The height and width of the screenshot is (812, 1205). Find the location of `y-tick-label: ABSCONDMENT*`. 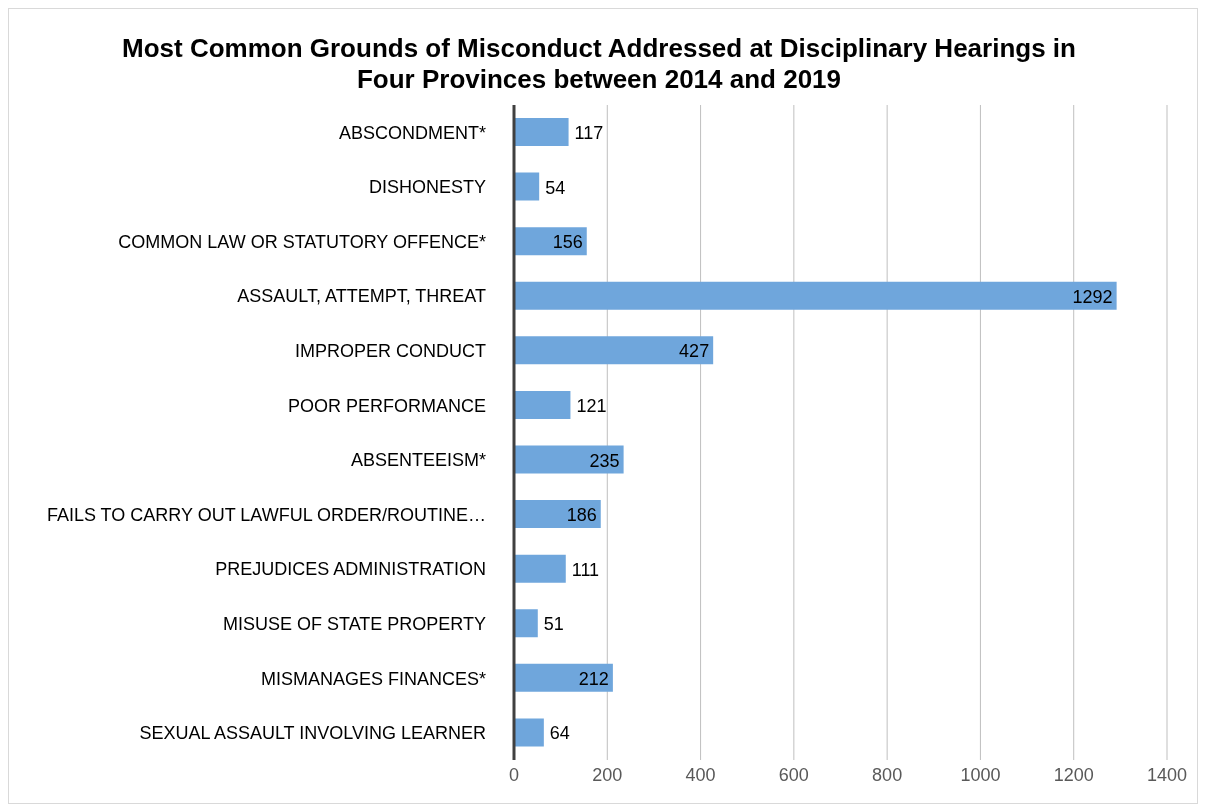

y-tick-label: ABSCONDMENT* is located at coordinates (412, 132).